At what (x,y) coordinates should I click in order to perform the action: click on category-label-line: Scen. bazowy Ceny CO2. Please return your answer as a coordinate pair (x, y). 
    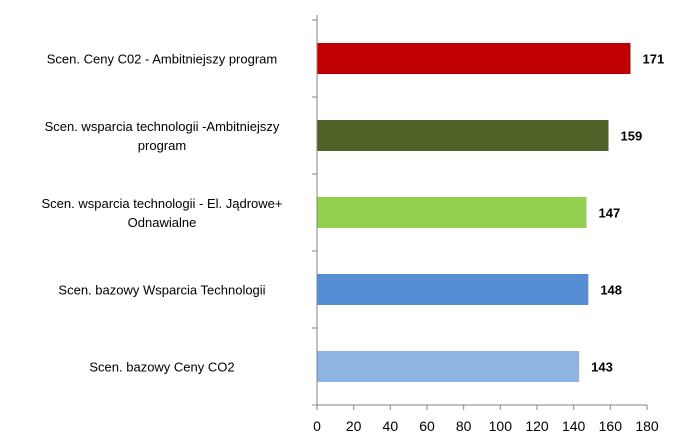
    Looking at the image, I should click on (161, 367).